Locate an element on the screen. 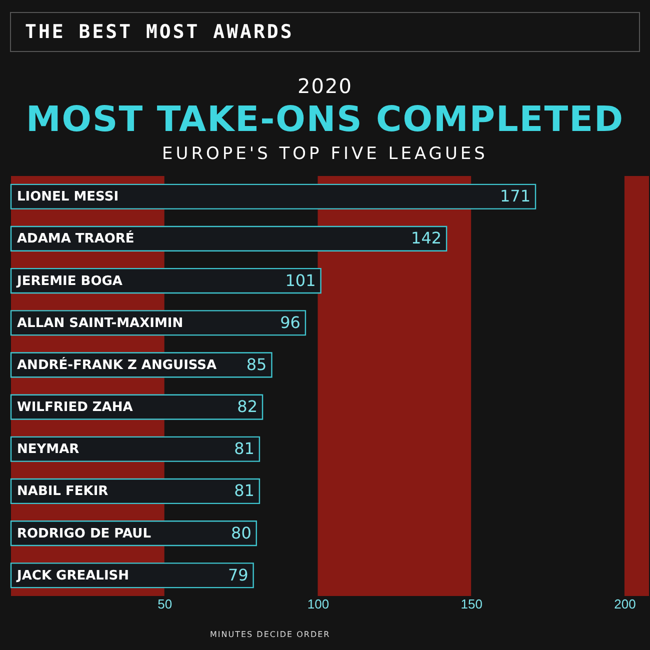 This screenshot has width=650, height=650. text: THE BEST MOST AWARDS is located at coordinates (325, 32).